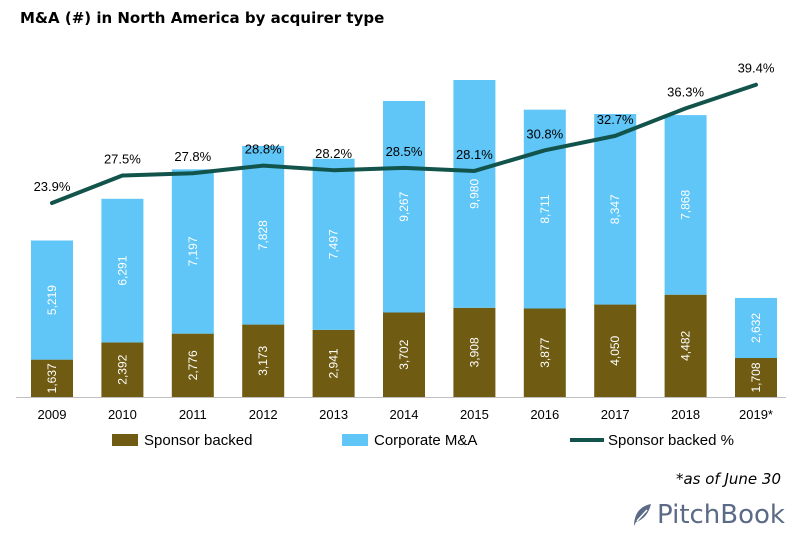 This screenshot has height=542, width=799. What do you see at coordinates (333, 153) in the screenshot?
I see `data-label-pct: 28.2%` at bounding box center [333, 153].